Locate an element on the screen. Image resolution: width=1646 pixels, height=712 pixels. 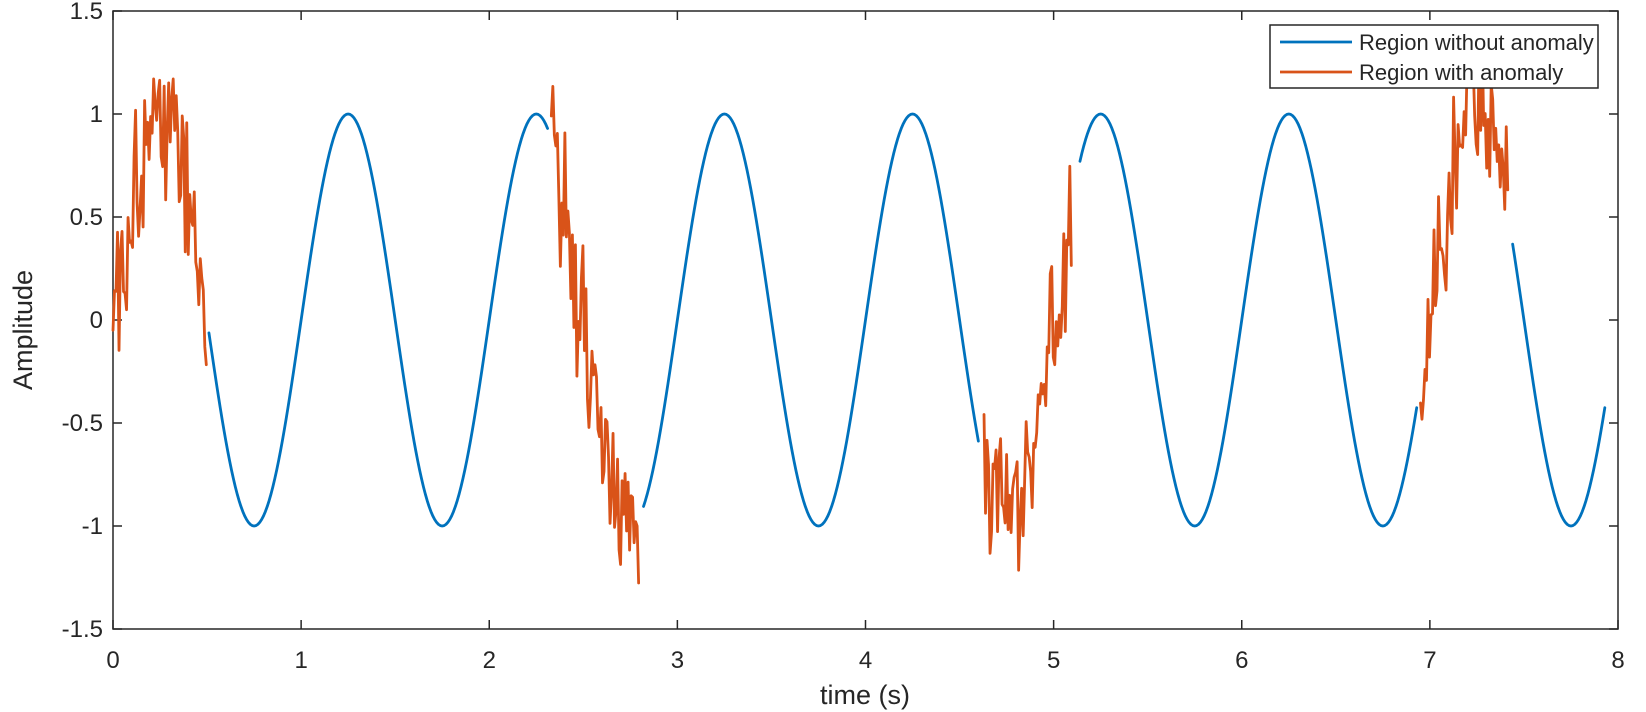
legend-label-no-anomaly: Region without anomaly is located at coordinates (1476, 42).